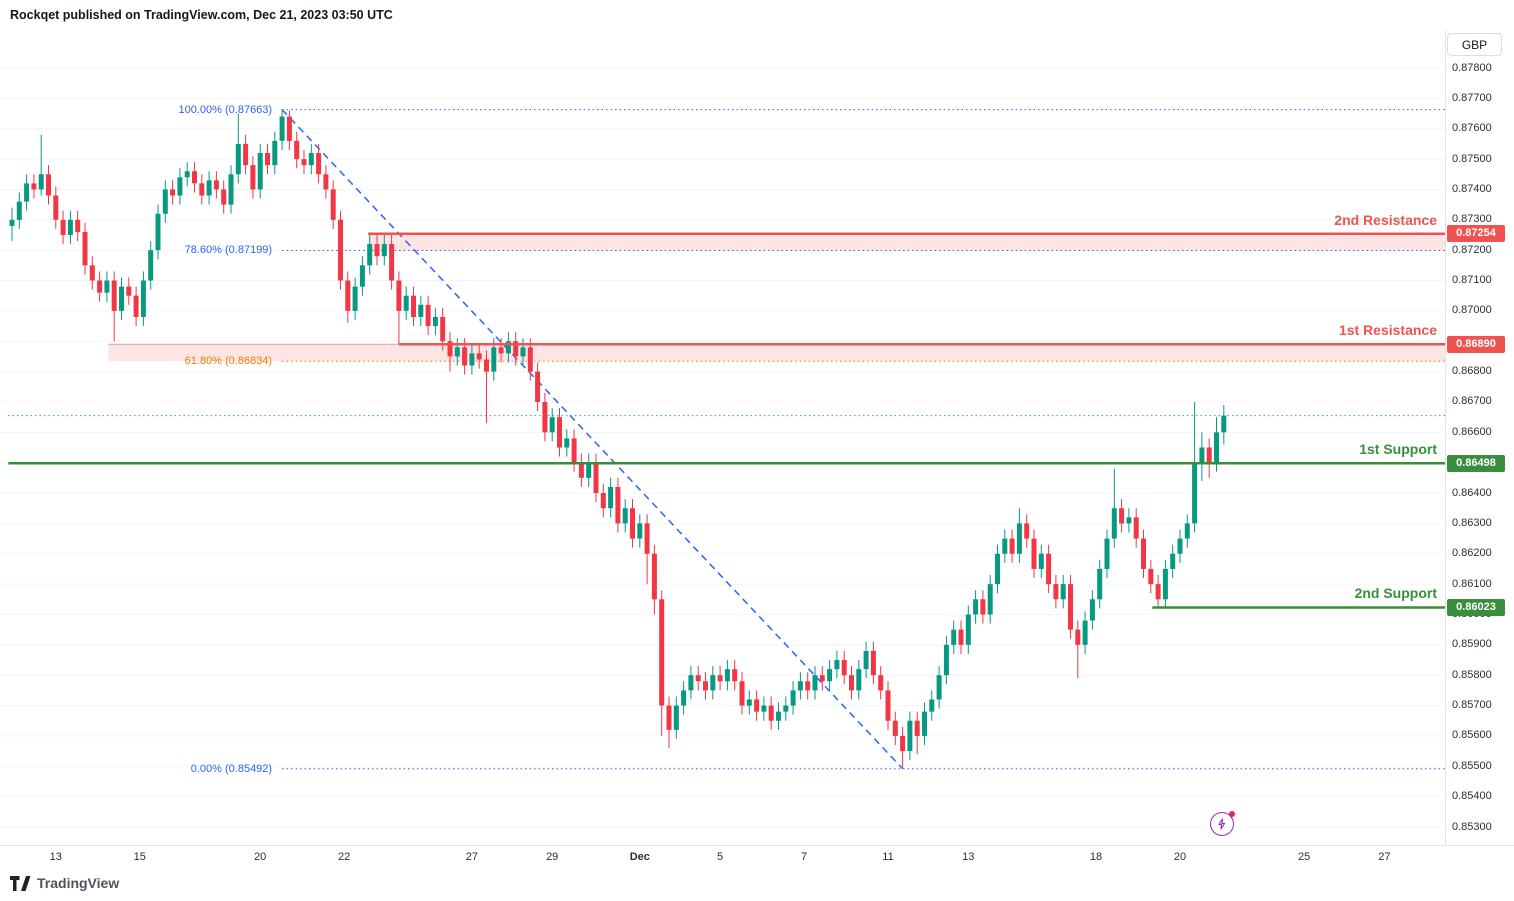 The width and height of the screenshot is (1514, 901). Describe the element at coordinates (1476, 463) in the screenshot. I see `price-badge: 0.86498` at that location.